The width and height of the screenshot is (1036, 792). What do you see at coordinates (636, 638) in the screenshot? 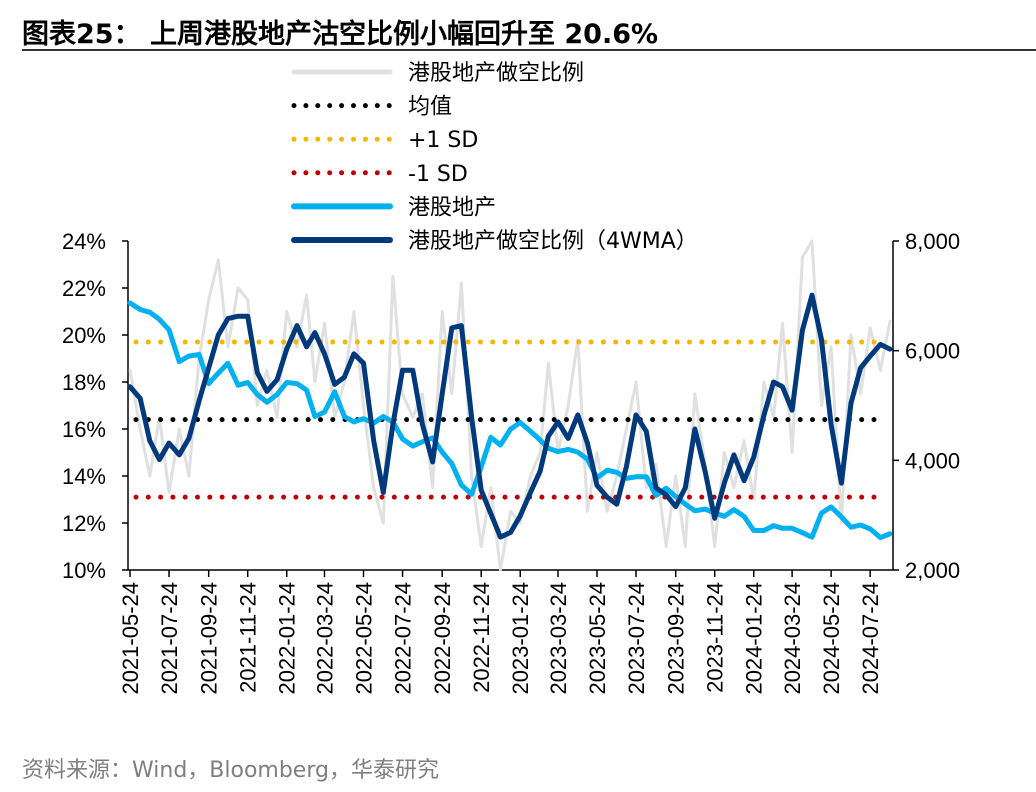
I see `x-tick-label: 2023-07-24` at bounding box center [636, 638].